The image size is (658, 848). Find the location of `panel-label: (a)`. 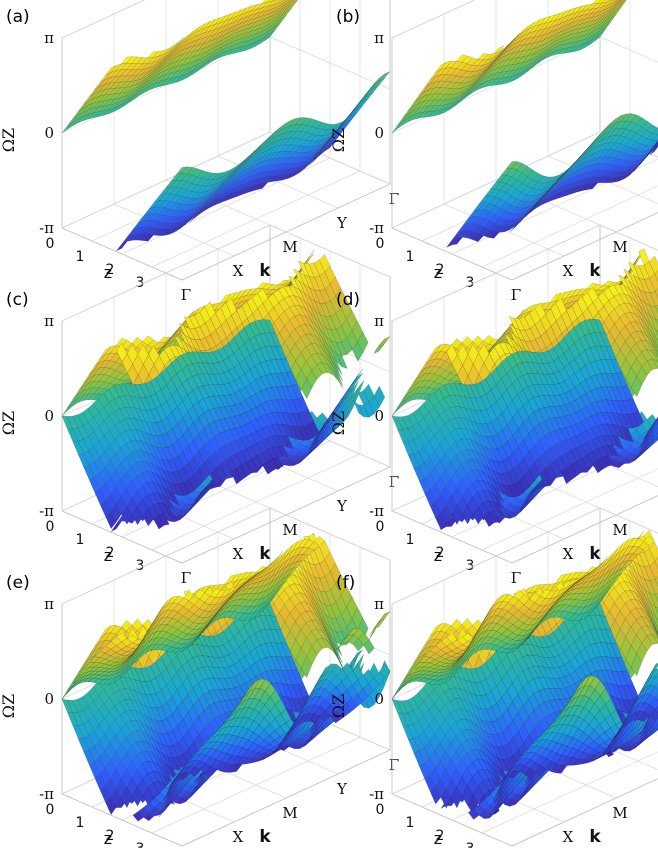

panel-label: (a) is located at coordinates (18, 17).